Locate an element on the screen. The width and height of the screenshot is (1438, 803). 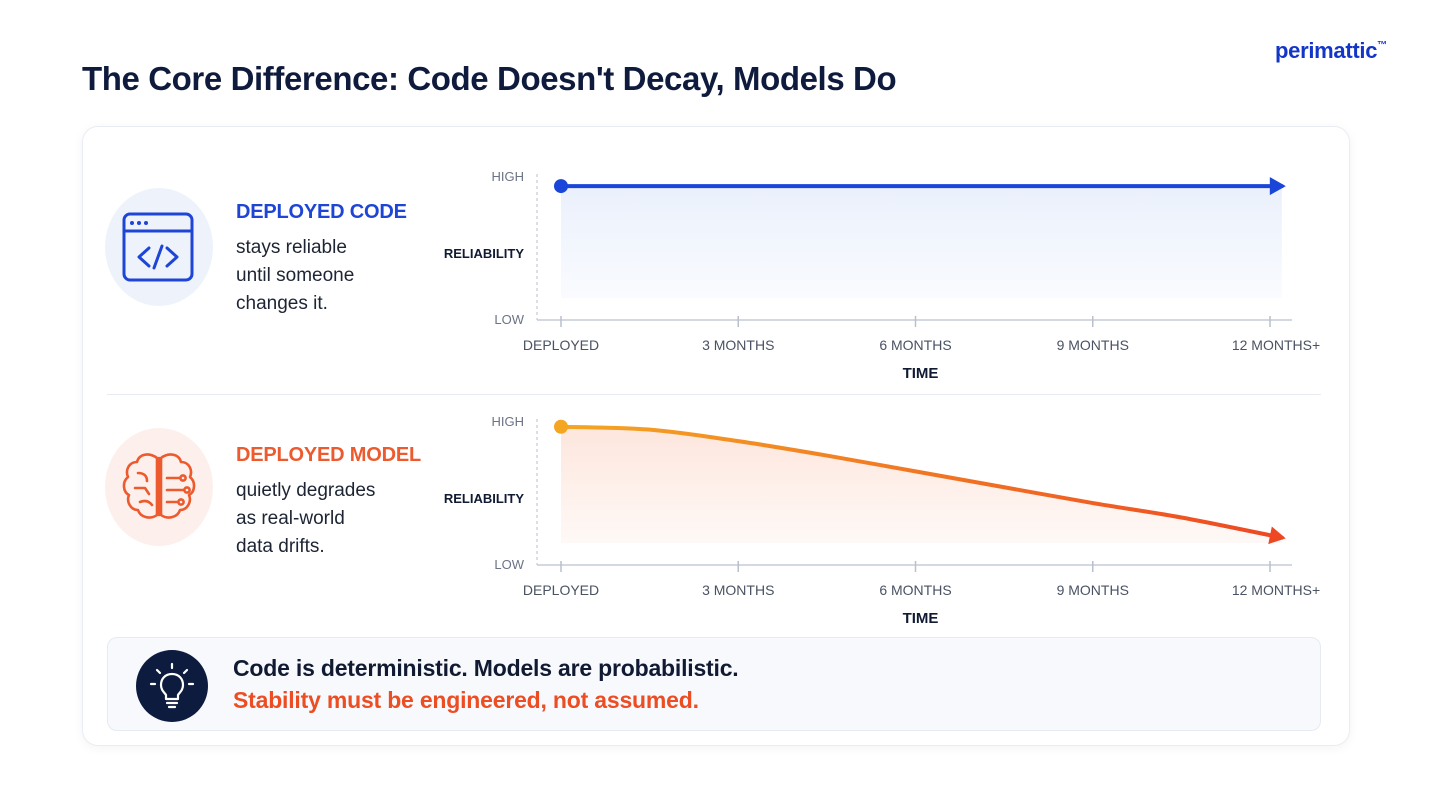
code-window-icon is located at coordinates (159, 247).